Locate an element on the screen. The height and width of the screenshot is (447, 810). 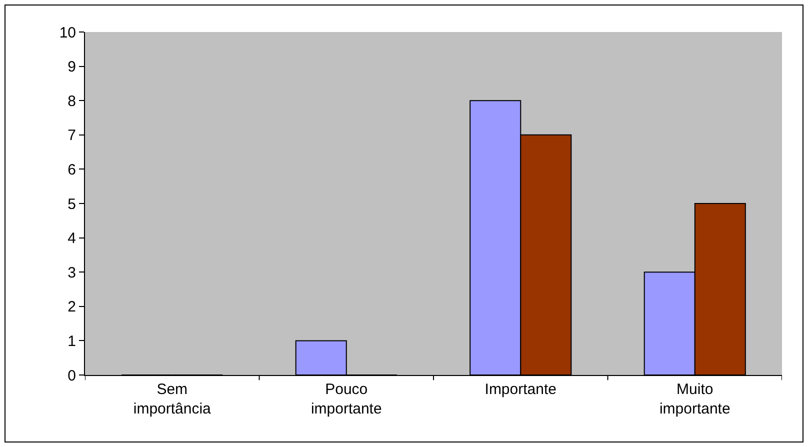
y-tick-label: 7 is located at coordinates (72, 135).